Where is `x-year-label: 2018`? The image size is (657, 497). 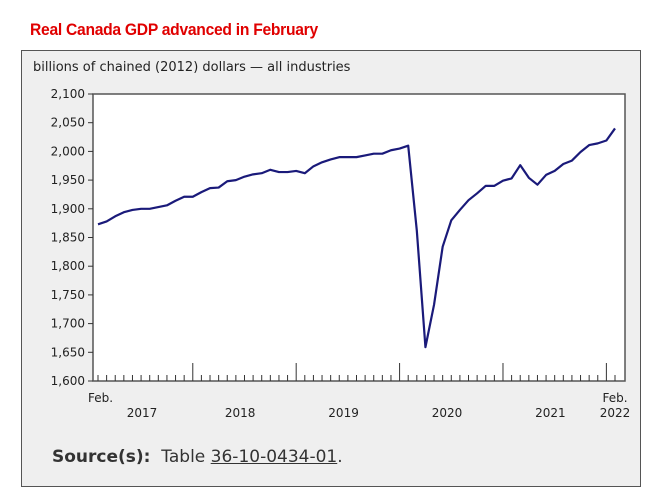
x-year-label: 2018 is located at coordinates (240, 413).